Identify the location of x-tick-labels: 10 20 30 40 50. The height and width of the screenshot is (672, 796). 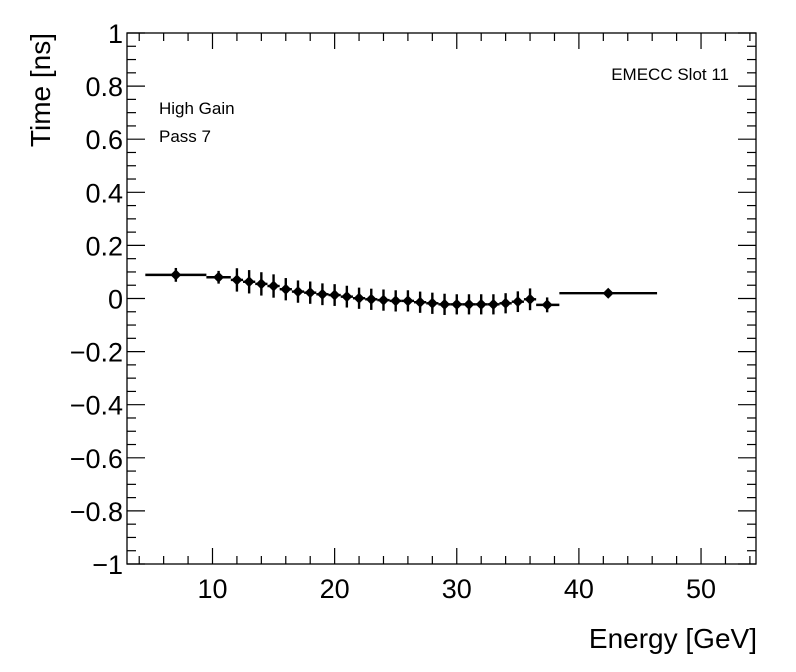
(456, 589).